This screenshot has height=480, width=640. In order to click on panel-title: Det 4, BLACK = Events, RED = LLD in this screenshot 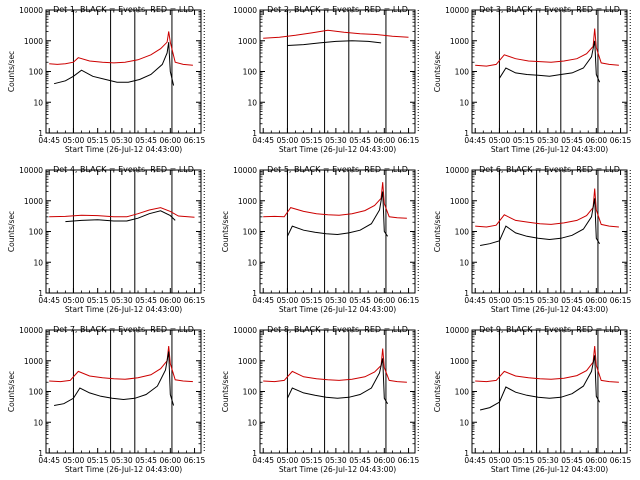, I will do `click(123, 169)`.